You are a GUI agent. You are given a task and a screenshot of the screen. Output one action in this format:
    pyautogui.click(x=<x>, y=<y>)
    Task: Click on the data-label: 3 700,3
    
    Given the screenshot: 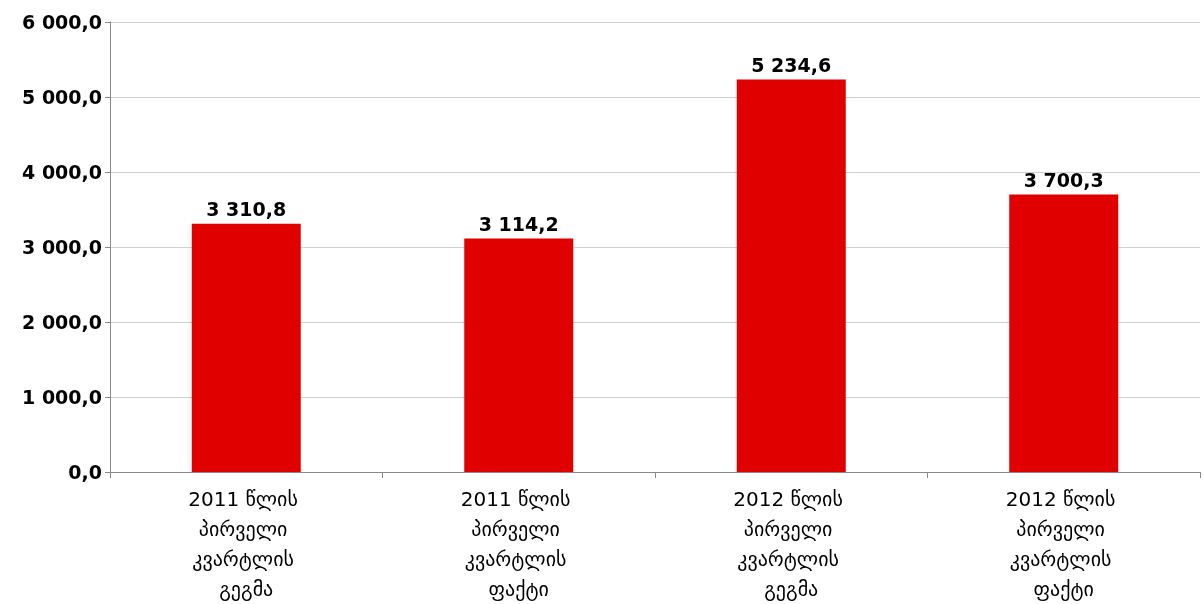 What is the action you would take?
    pyautogui.click(x=1063, y=179)
    